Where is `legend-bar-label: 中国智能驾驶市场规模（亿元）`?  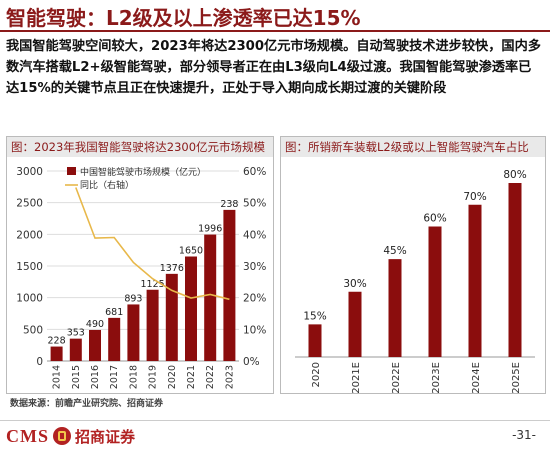
legend-bar-label: 中国智能驾驶市场规模（亿元） is located at coordinates (143, 172).